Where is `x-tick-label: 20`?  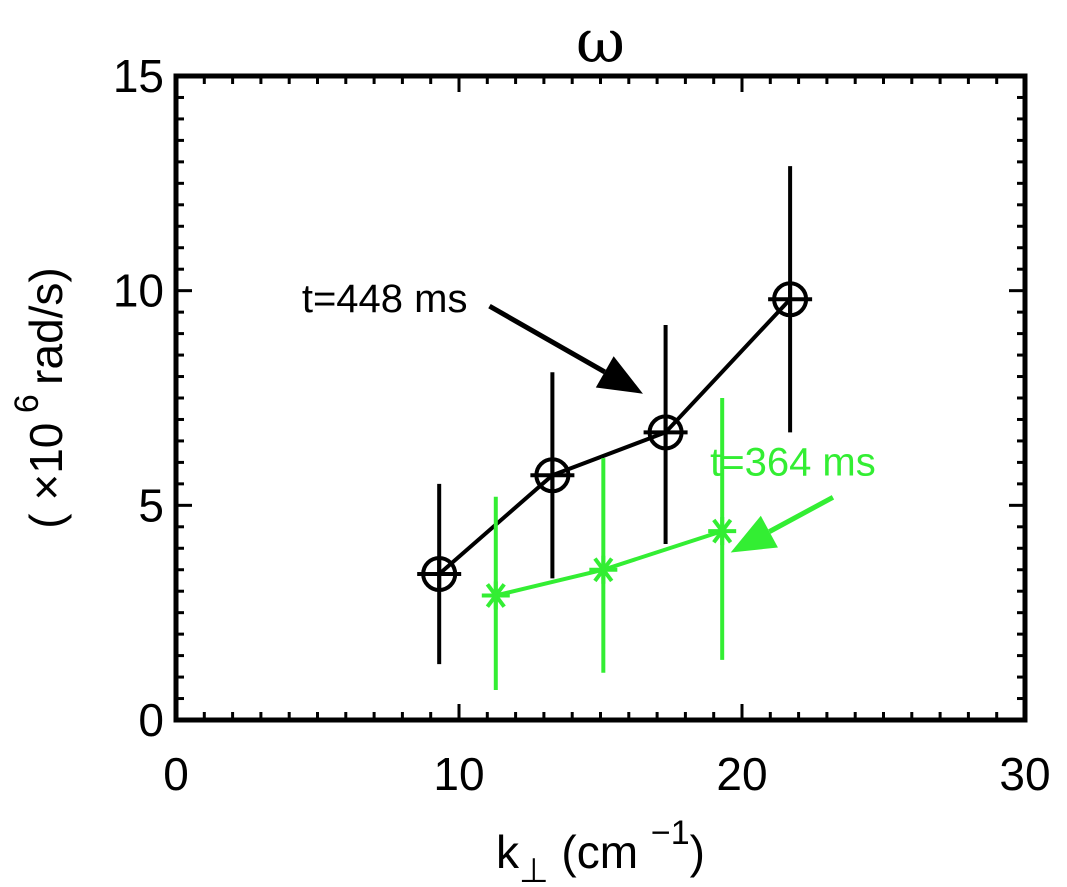 x-tick-label: 20 is located at coordinates (741, 774).